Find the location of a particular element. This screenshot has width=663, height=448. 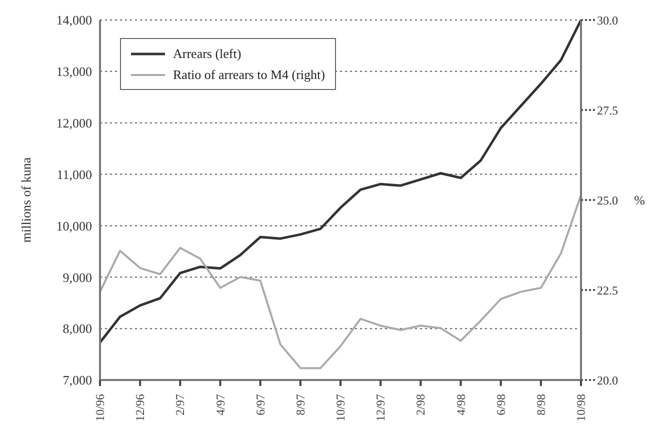

y-tick-label: 11,000 is located at coordinates (74, 174).